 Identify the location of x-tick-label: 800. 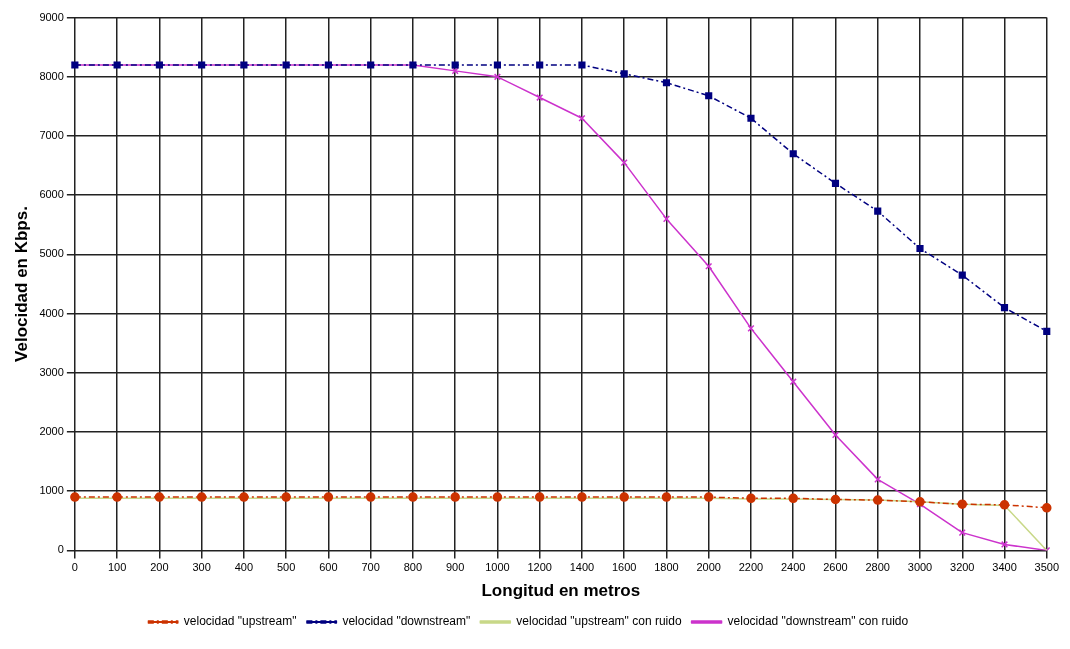
(413, 567).